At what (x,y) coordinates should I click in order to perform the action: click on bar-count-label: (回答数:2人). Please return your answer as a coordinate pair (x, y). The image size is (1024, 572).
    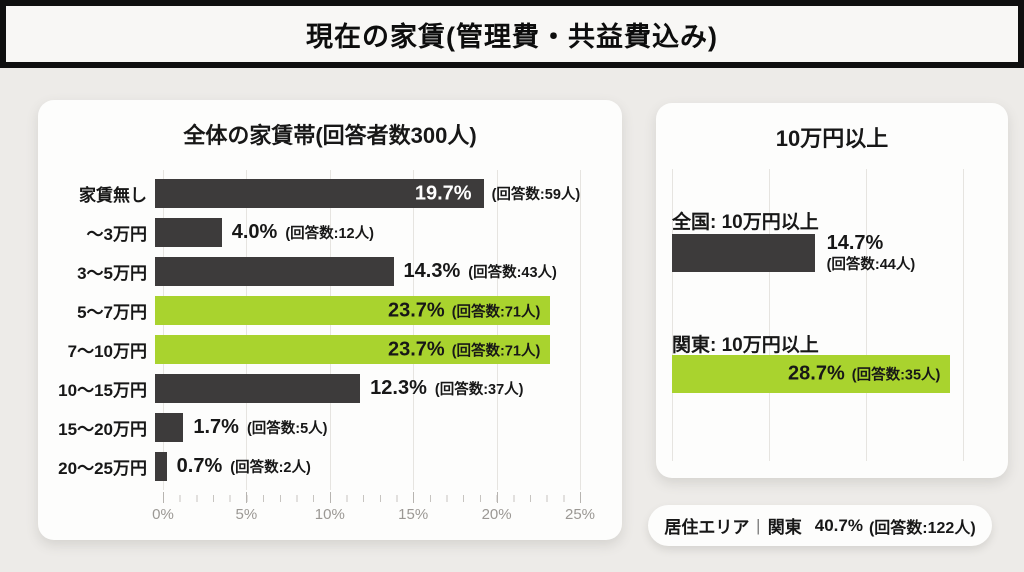
    Looking at the image, I should click on (270, 468).